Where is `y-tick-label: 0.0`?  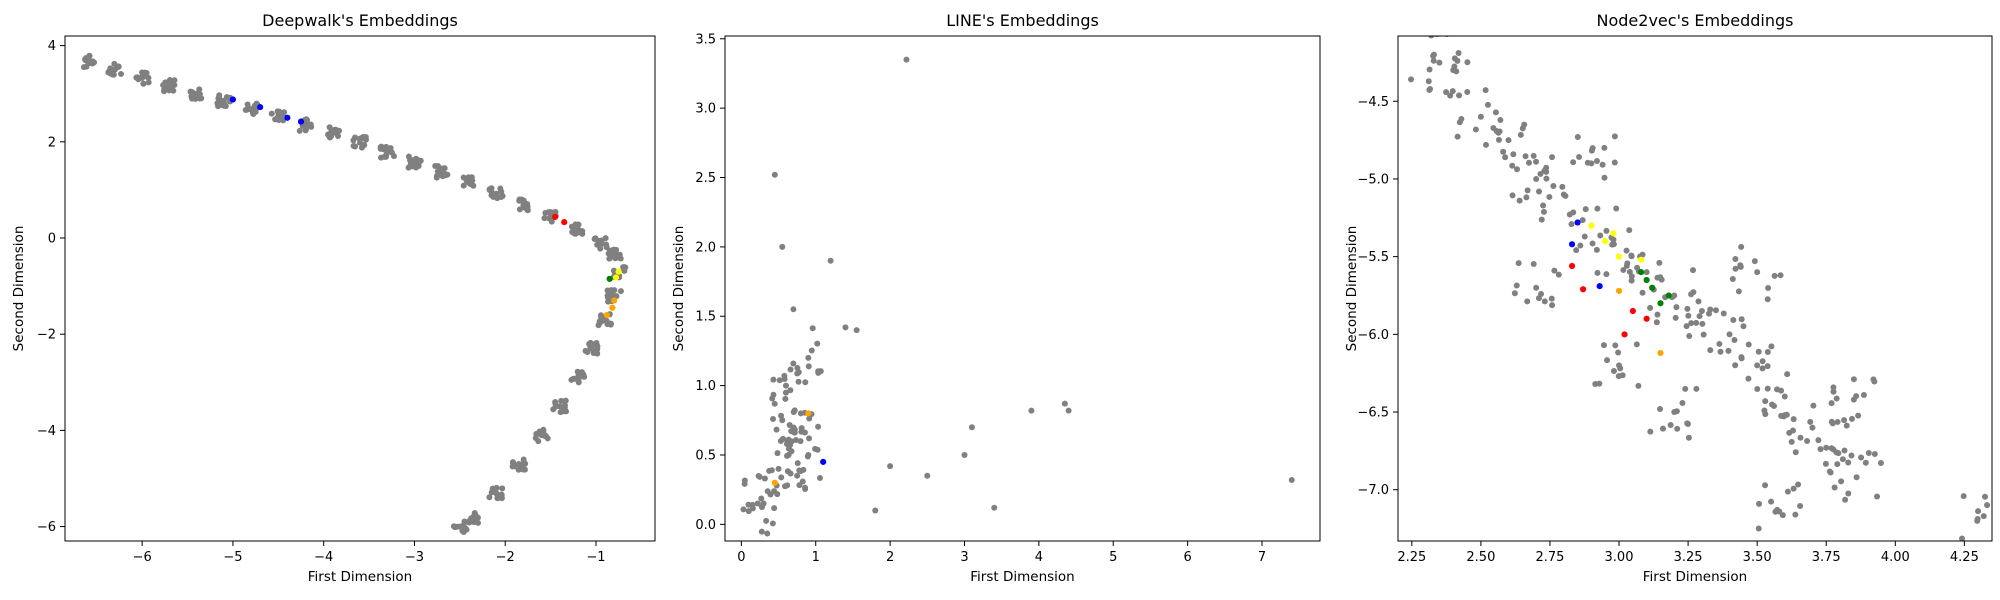 y-tick-label: 0.0 is located at coordinates (705, 525).